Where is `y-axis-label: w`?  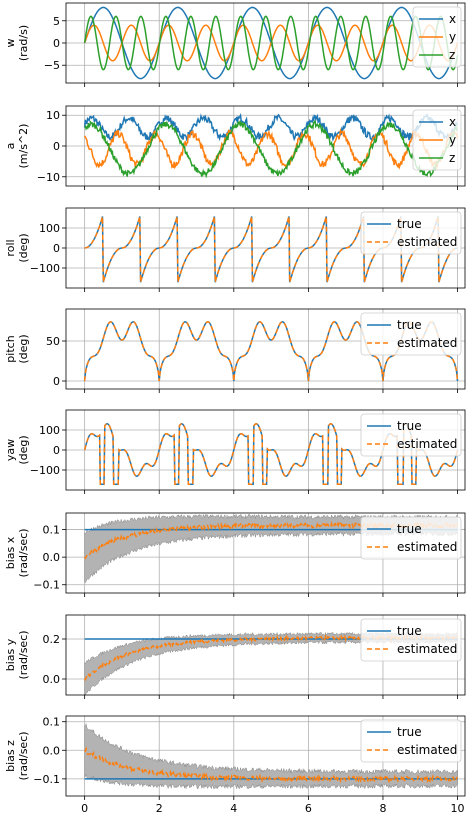
y-axis-label: w is located at coordinates (10, 43).